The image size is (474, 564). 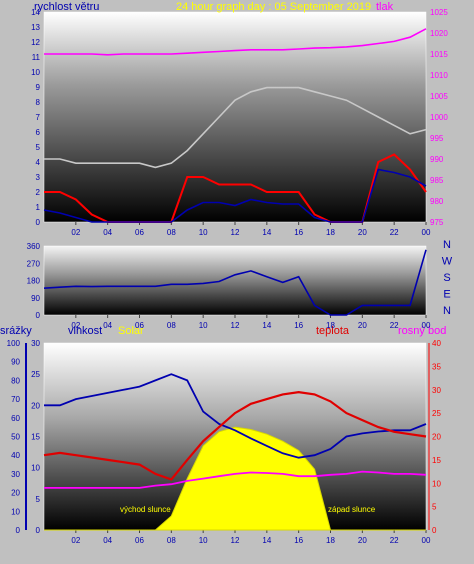 I want to click on wind-x-tick-label: 04, so click(x=107, y=232).